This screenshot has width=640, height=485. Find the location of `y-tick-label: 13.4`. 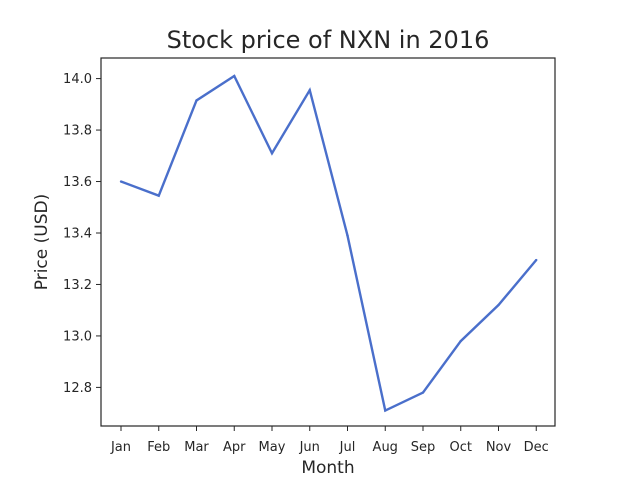

y-tick-label: 13.4 is located at coordinates (77, 233).